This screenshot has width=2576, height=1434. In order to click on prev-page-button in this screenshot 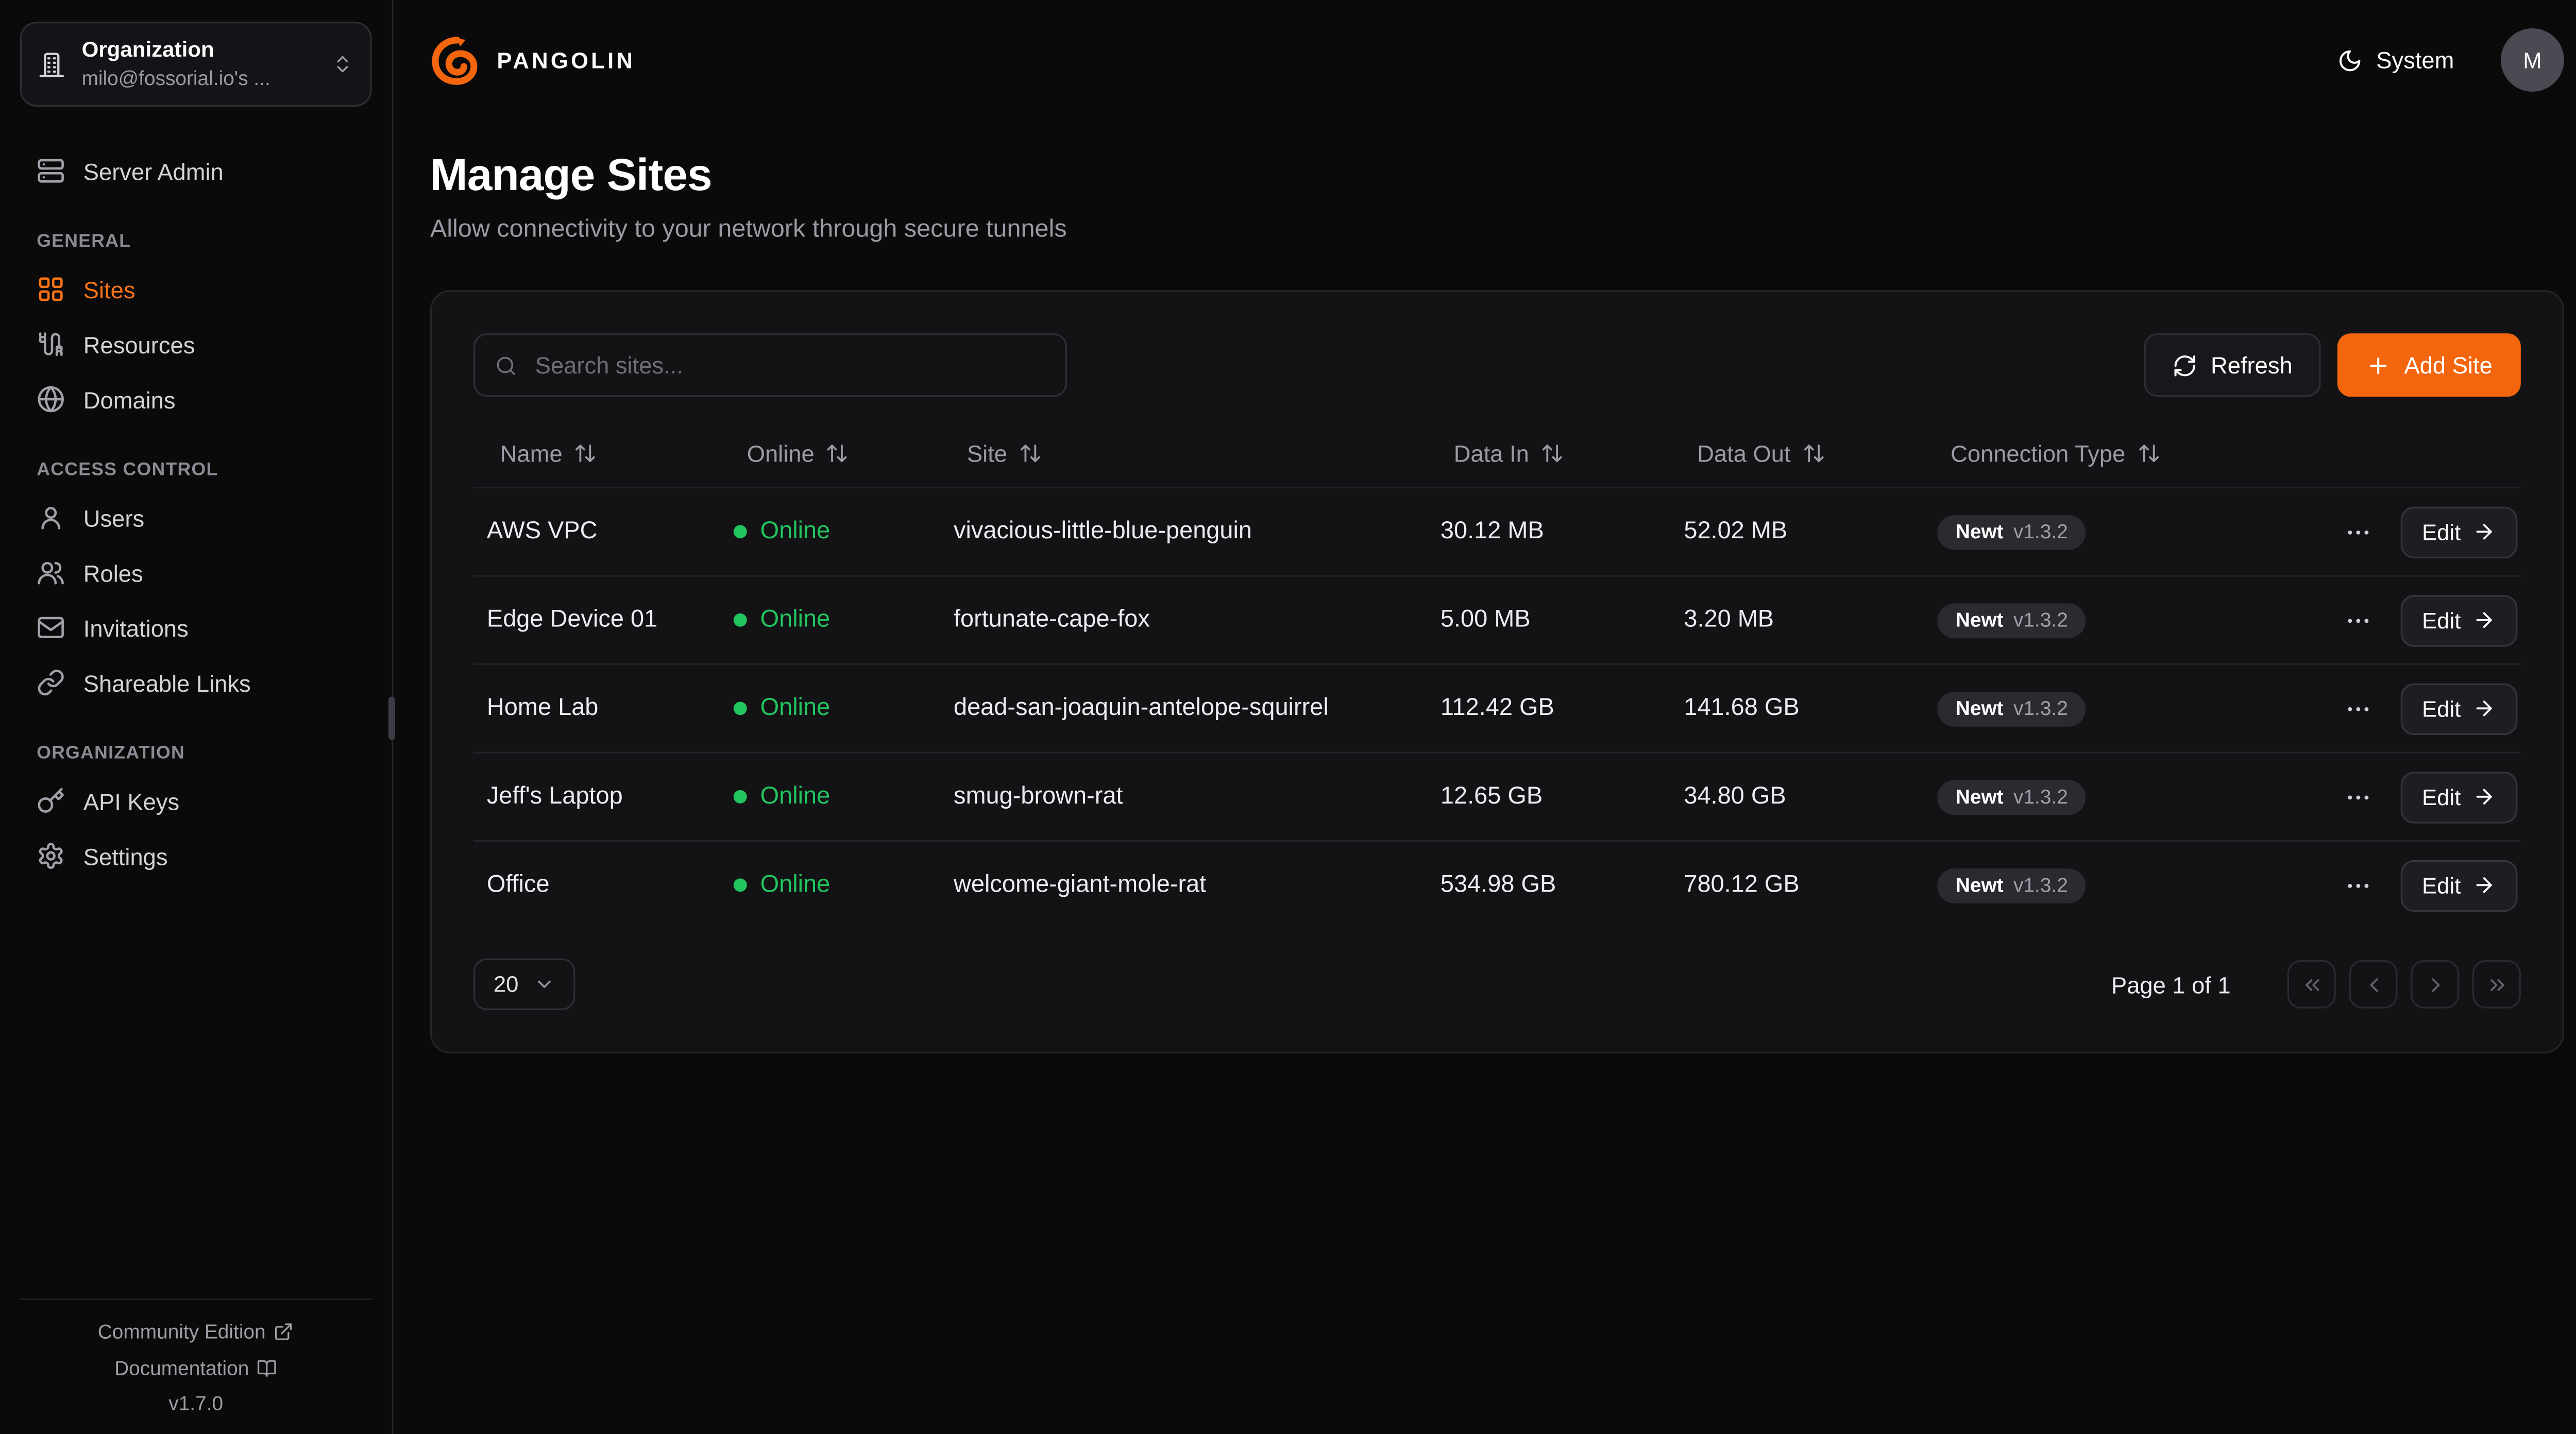, I will do `click(2373, 984)`.